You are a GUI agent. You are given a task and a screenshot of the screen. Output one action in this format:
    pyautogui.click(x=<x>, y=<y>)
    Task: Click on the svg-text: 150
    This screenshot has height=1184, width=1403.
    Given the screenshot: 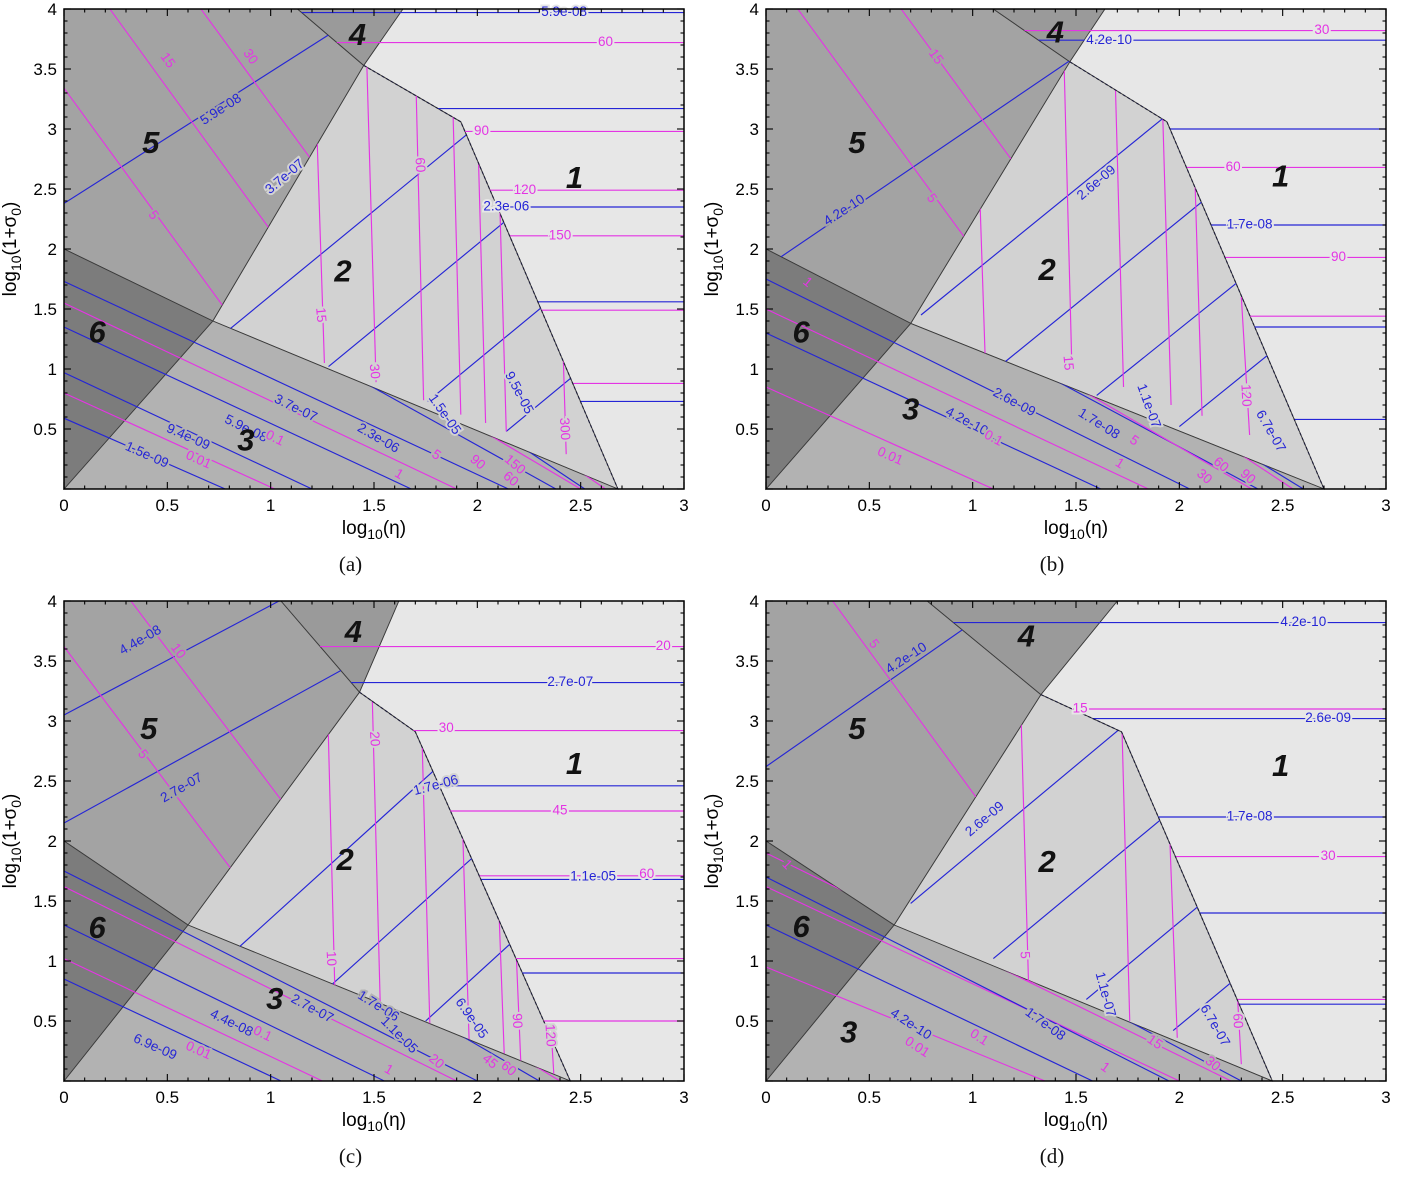 What is the action you would take?
    pyautogui.click(x=560, y=234)
    